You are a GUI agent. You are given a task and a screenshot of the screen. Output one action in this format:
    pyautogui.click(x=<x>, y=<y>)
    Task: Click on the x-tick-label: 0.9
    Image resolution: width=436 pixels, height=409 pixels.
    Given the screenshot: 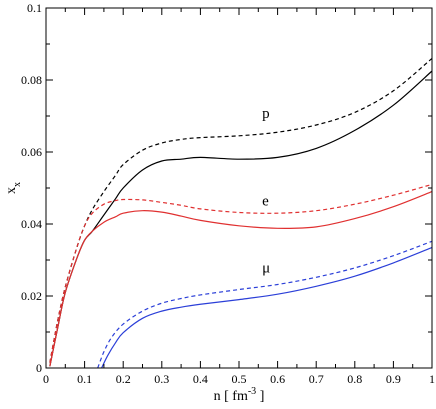 What is the action you would take?
    pyautogui.click(x=393, y=379)
    